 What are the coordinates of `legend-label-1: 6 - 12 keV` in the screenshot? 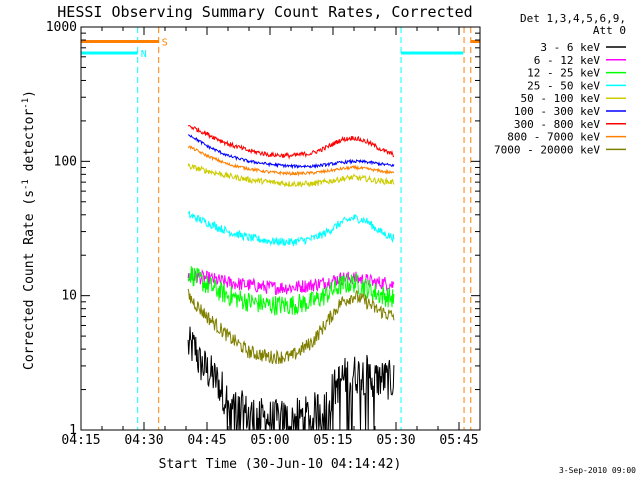 It's located at (567, 60).